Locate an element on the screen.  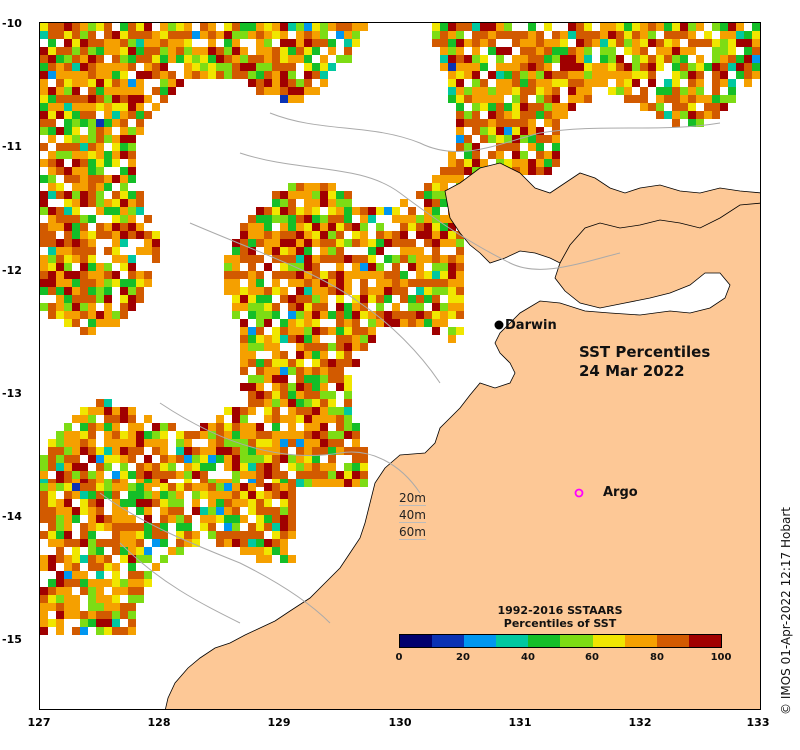
x-tick: 128 is located at coordinates (159, 722).